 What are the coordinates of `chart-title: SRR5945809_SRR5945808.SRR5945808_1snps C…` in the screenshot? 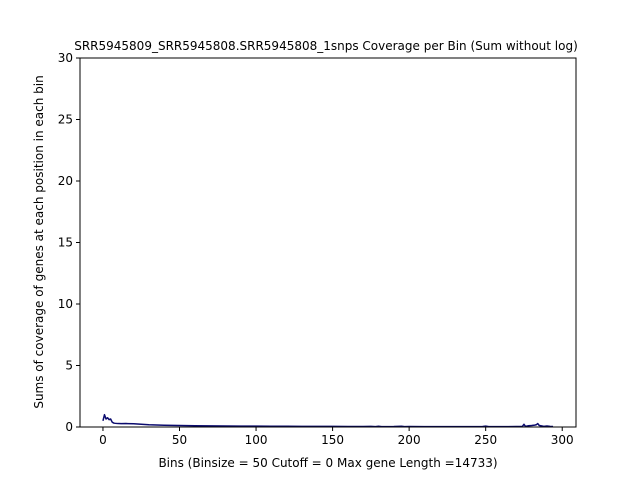 It's located at (326, 46).